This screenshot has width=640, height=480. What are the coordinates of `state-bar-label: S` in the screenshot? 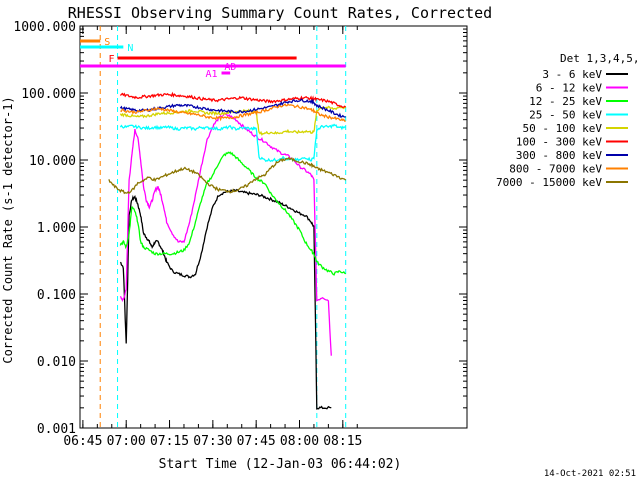 It's located at (107, 42).